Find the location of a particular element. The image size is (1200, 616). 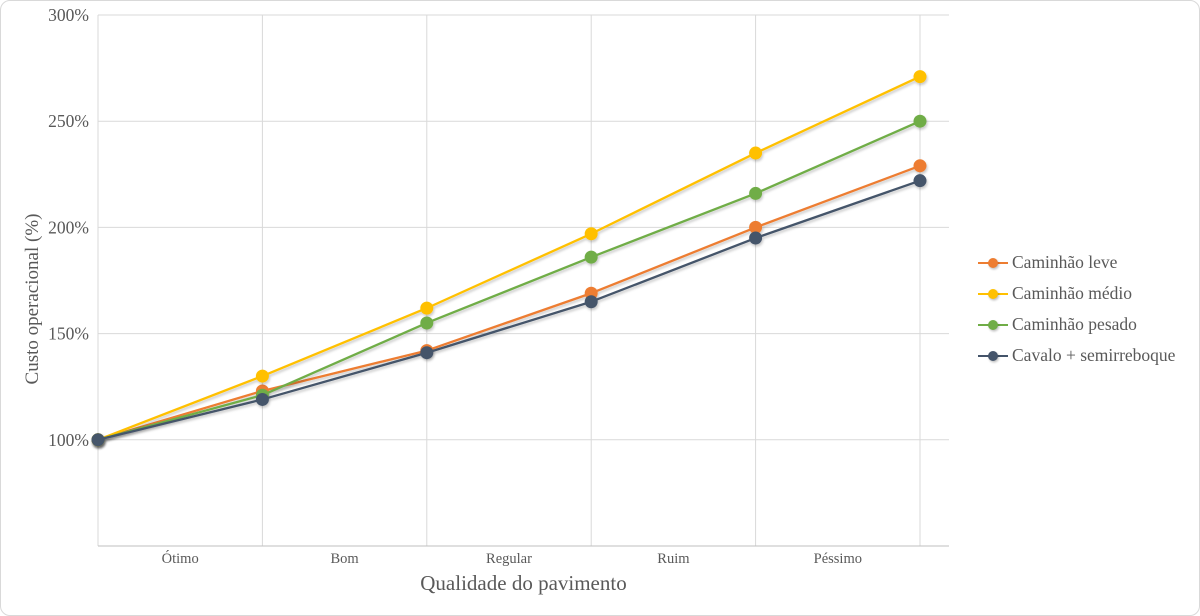

y-tick-label: 100% is located at coordinates (68, 440).